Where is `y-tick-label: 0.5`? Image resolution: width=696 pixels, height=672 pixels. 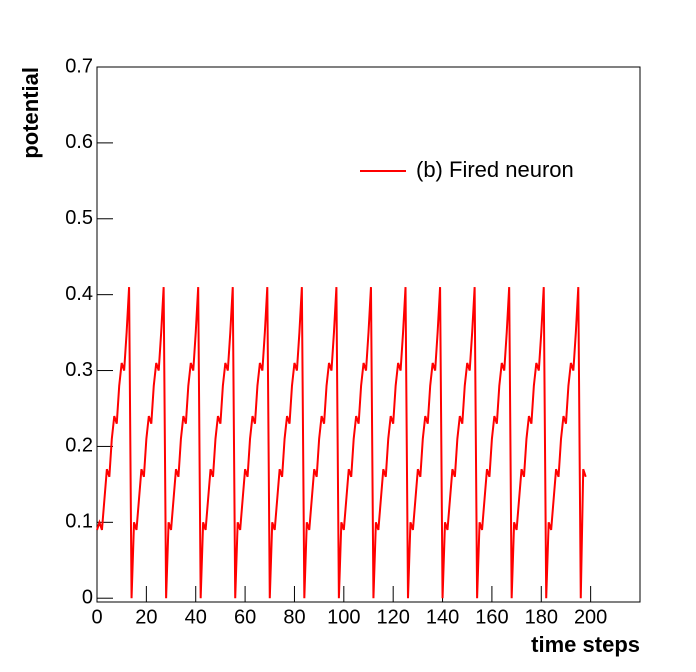
y-tick-label: 0.5 is located at coordinates (79, 218).